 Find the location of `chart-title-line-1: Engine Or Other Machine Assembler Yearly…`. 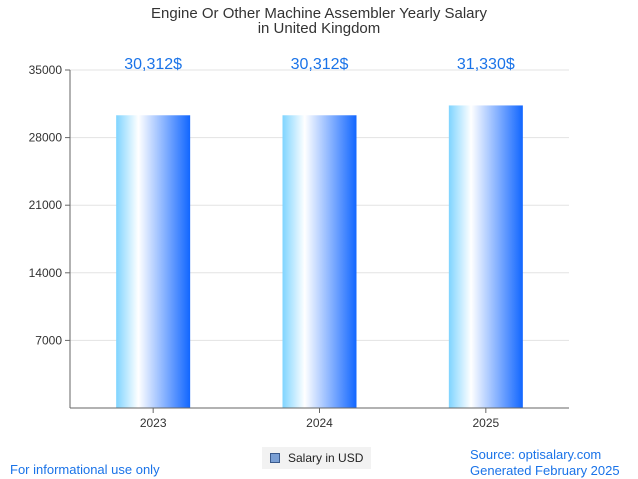

chart-title-line-1: Engine Or Other Machine Assembler Yearly… is located at coordinates (319, 13).